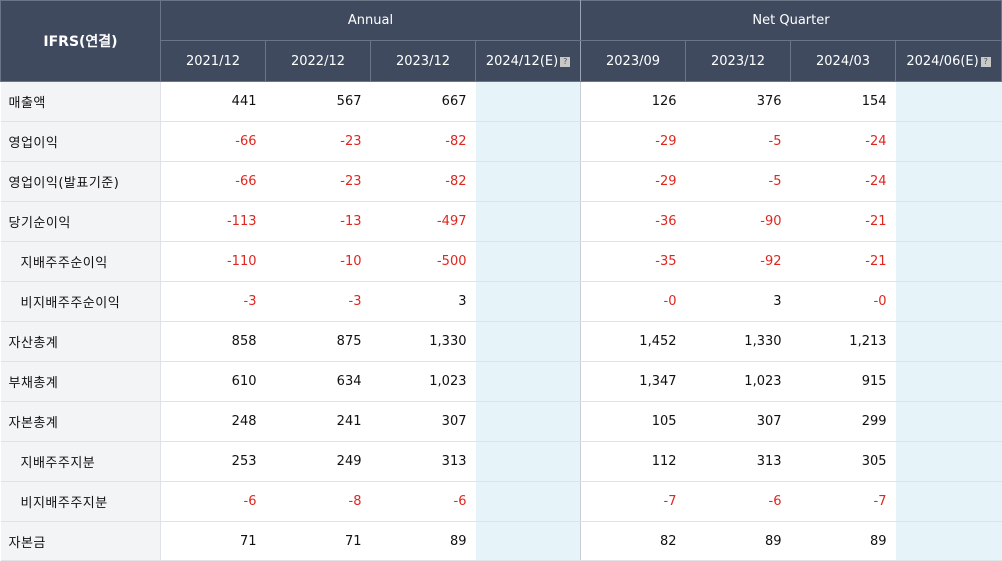 The width and height of the screenshot is (1002, 561). What do you see at coordinates (213, 421) in the screenshot?
I see `annual-value-cell: 248` at bounding box center [213, 421].